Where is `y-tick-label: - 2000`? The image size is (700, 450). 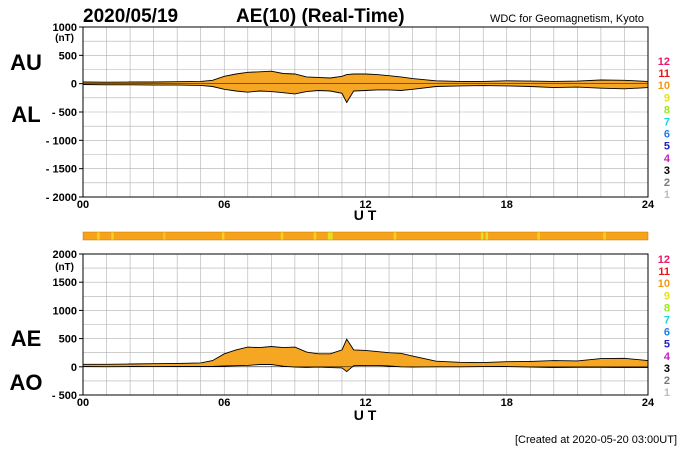 y-tick-label: - 2000 is located at coordinates (61, 198).